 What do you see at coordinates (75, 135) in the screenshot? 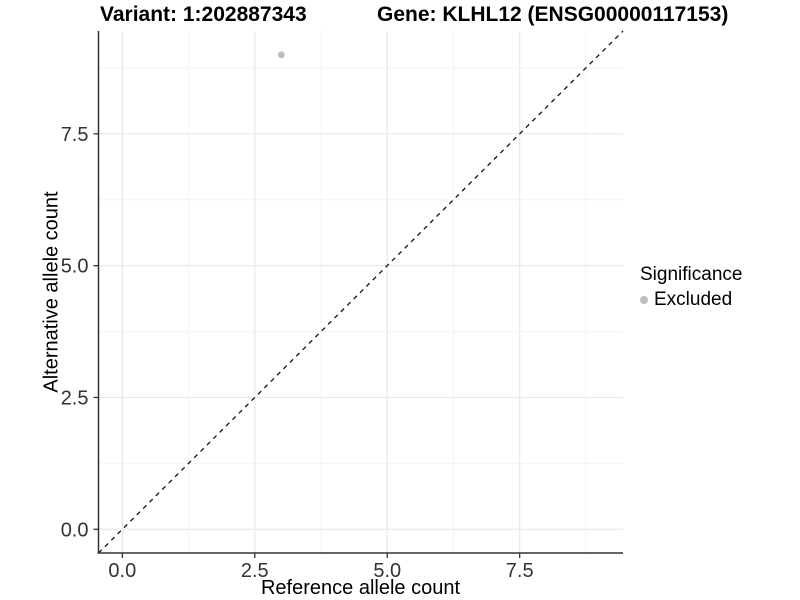
I see `y-tick-label: 7.5` at bounding box center [75, 135].